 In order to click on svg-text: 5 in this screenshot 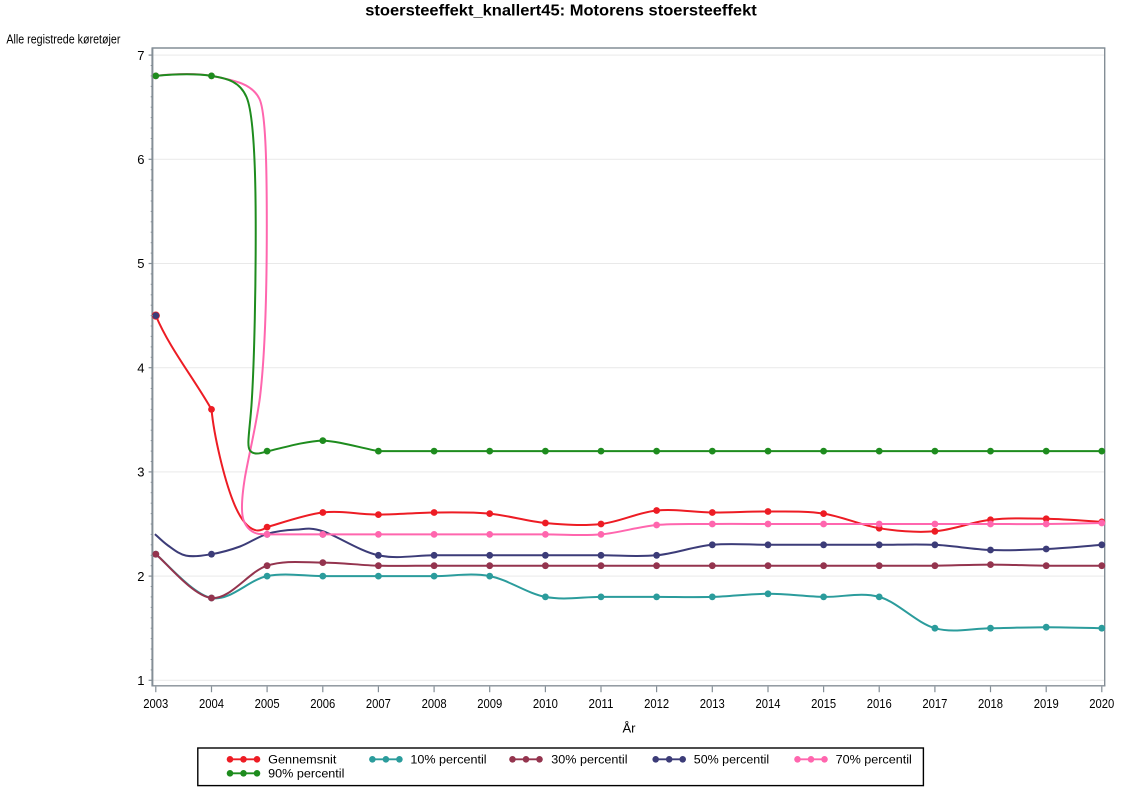, I will do `click(140, 263)`.